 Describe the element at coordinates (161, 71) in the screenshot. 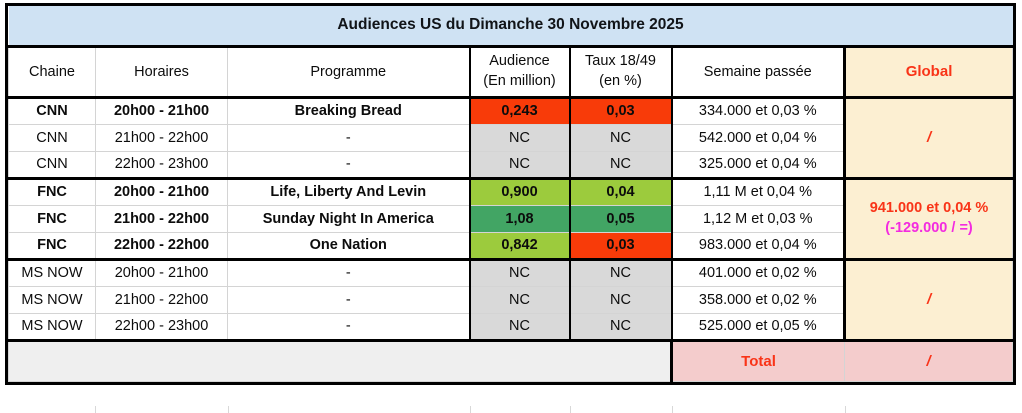

I see `col-header-horaires: Horaires` at that location.